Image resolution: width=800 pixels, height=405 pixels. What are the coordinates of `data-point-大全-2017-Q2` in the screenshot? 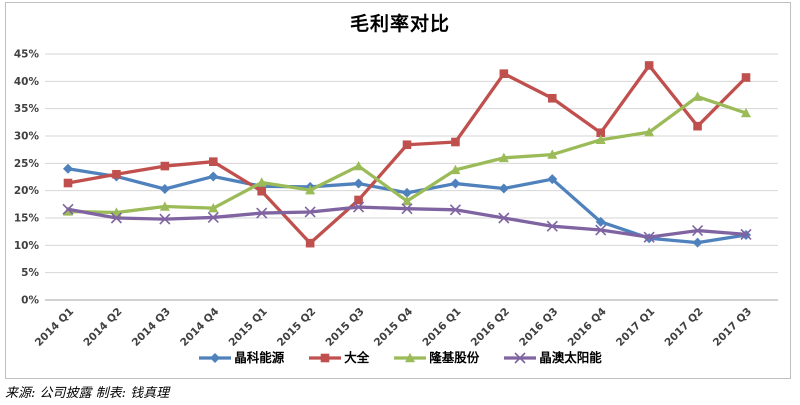 It's located at (697, 126).